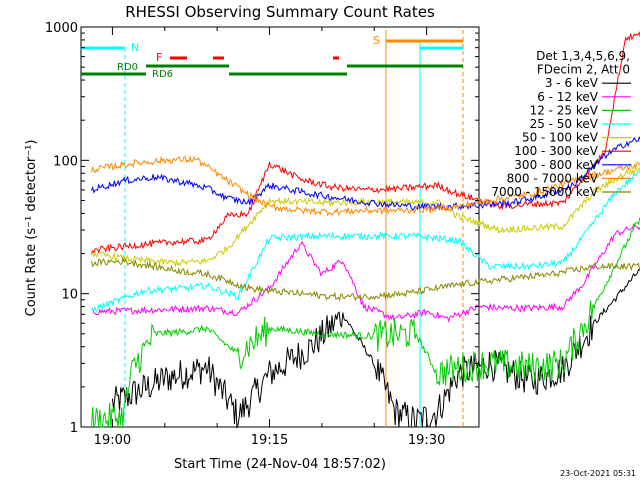 This screenshot has width=640, height=485. I want to click on legend-header: FDecim 2, Att 0, so click(583, 70).